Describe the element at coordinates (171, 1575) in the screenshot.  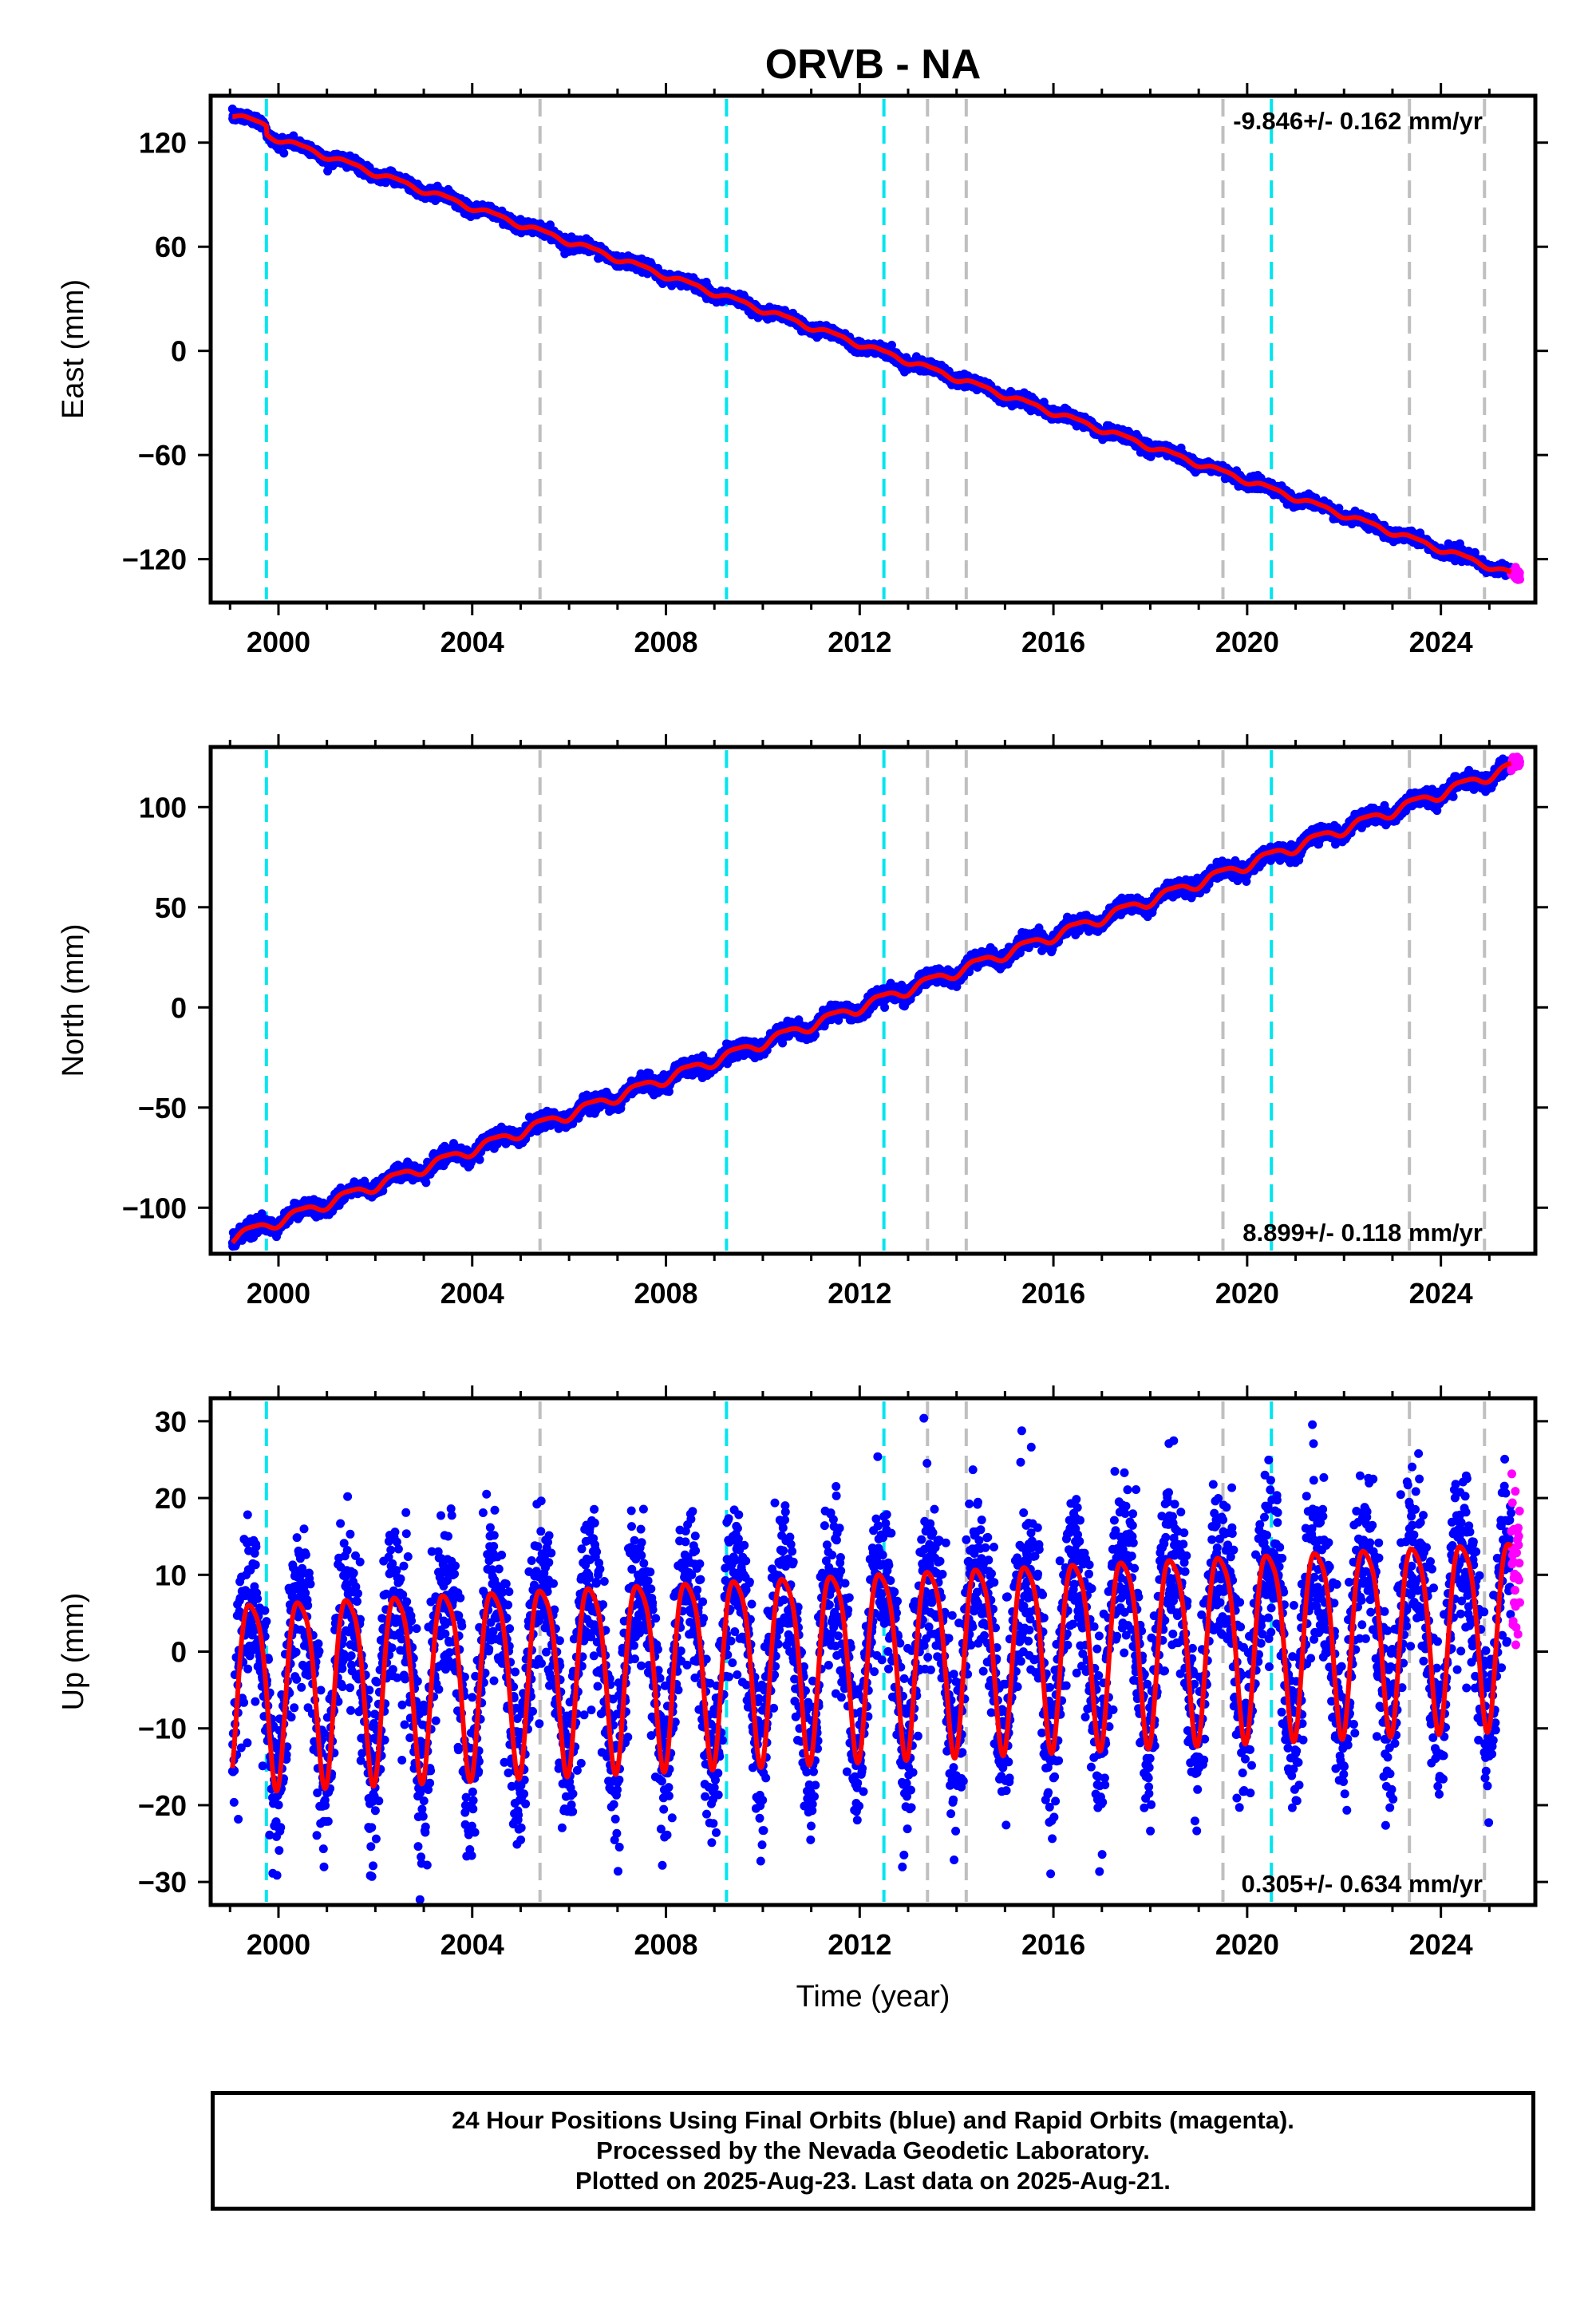
I see `y-tick-label: 10` at that location.